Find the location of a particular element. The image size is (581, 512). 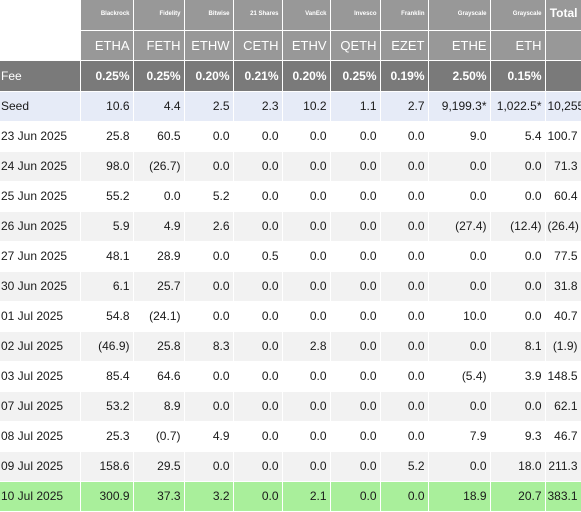

total-cell: 77.5 is located at coordinates (563, 256).